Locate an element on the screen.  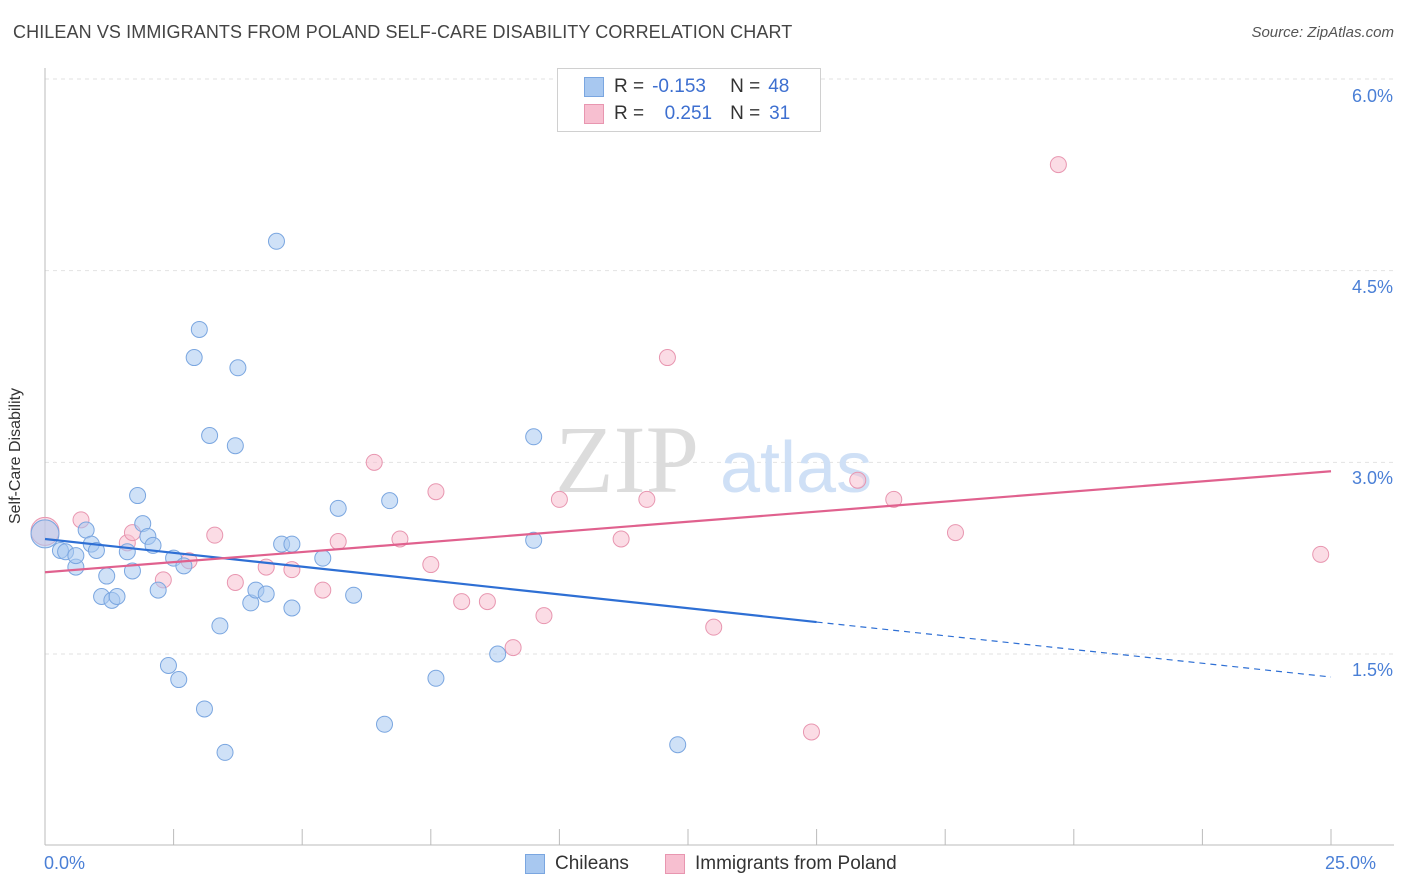
legend-n-value: 31 is located at coordinates (780, 113).